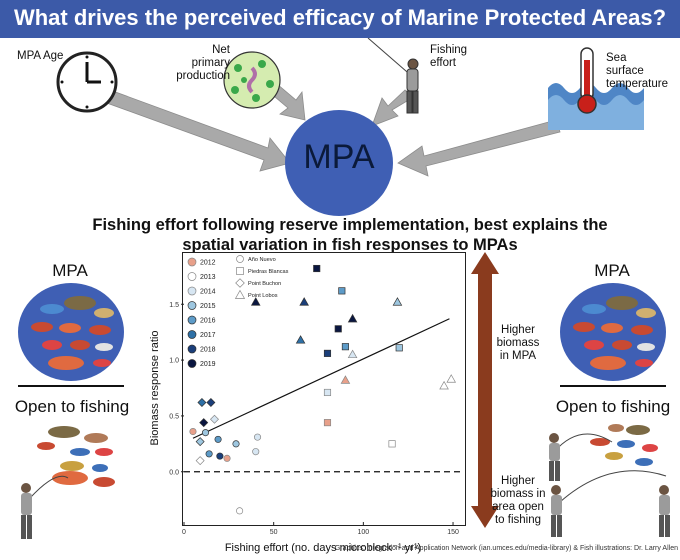  I want to click on left-fish-group, so click(72, 333).